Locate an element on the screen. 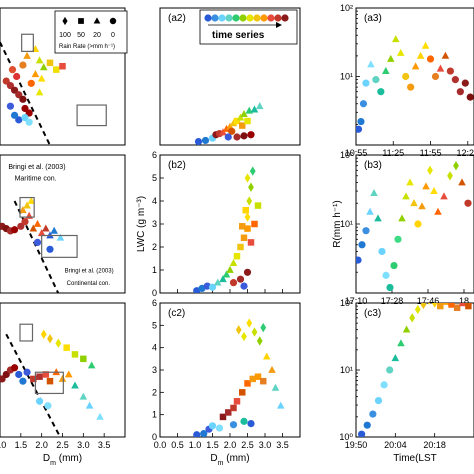 The height and width of the screenshot is (474, 474). legend-label: time series is located at coordinates (238, 35).